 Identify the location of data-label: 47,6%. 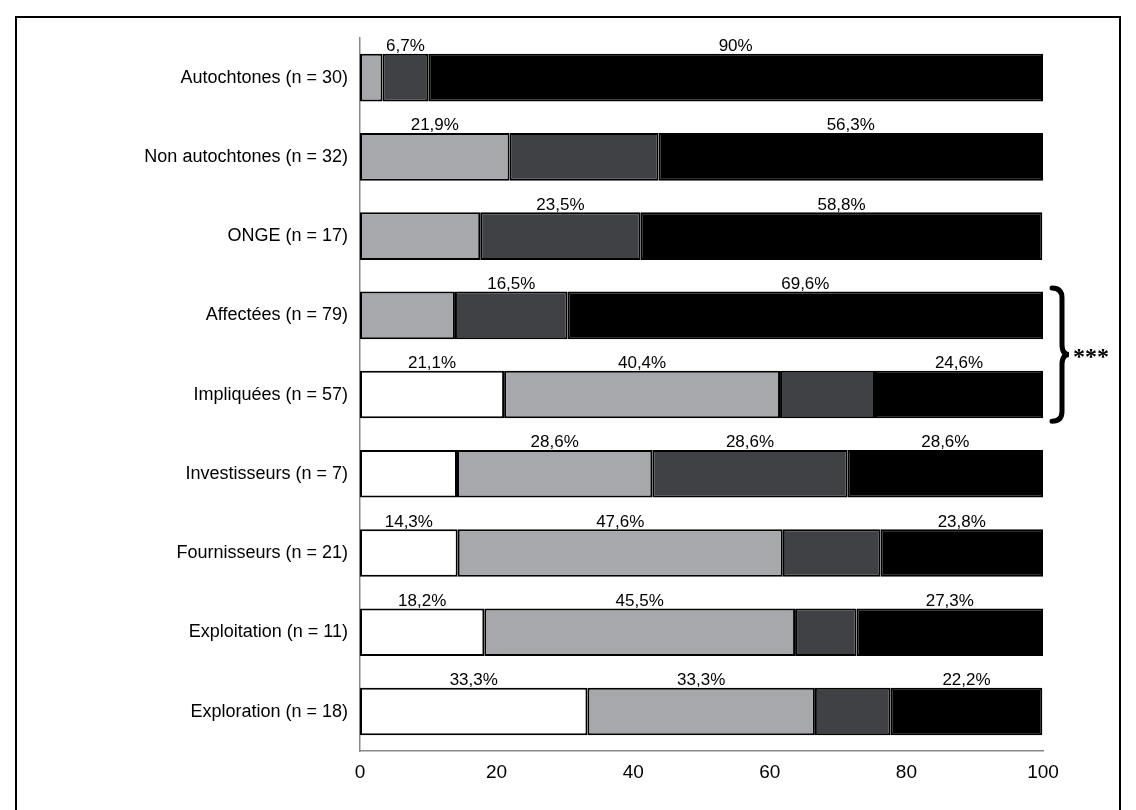
(620, 521).